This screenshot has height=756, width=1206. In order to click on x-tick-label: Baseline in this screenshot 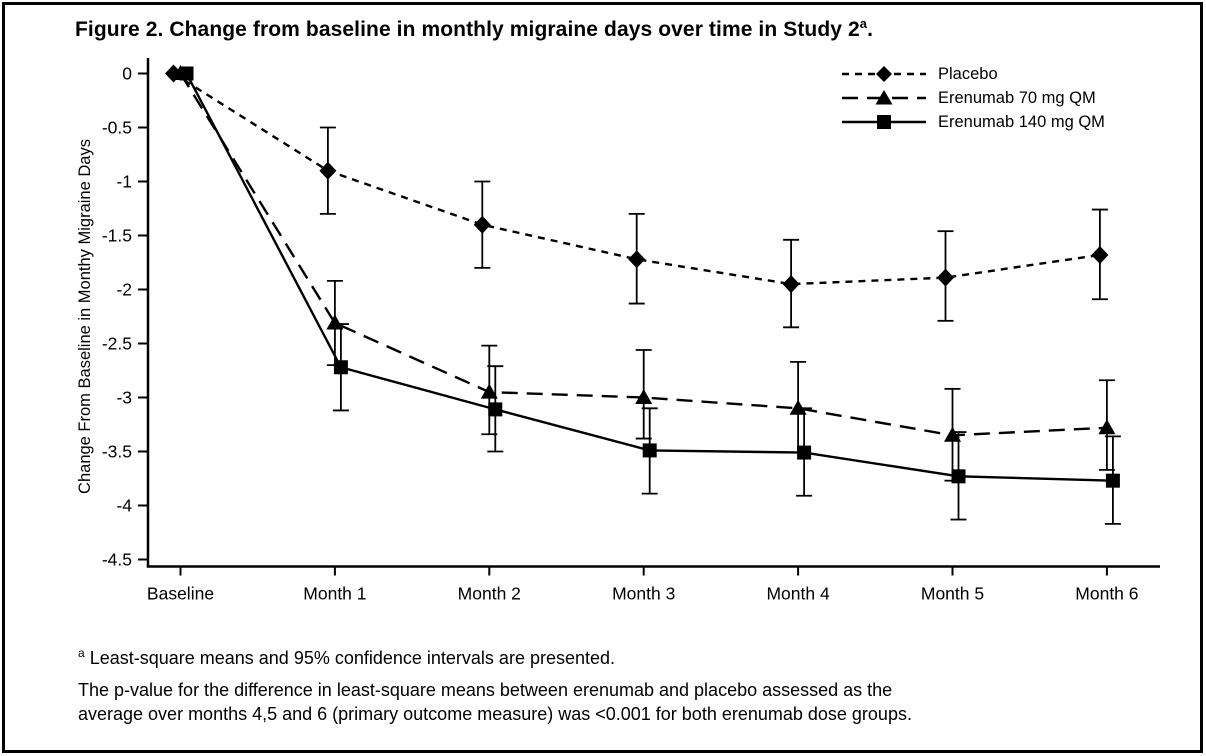, I will do `click(180, 594)`.